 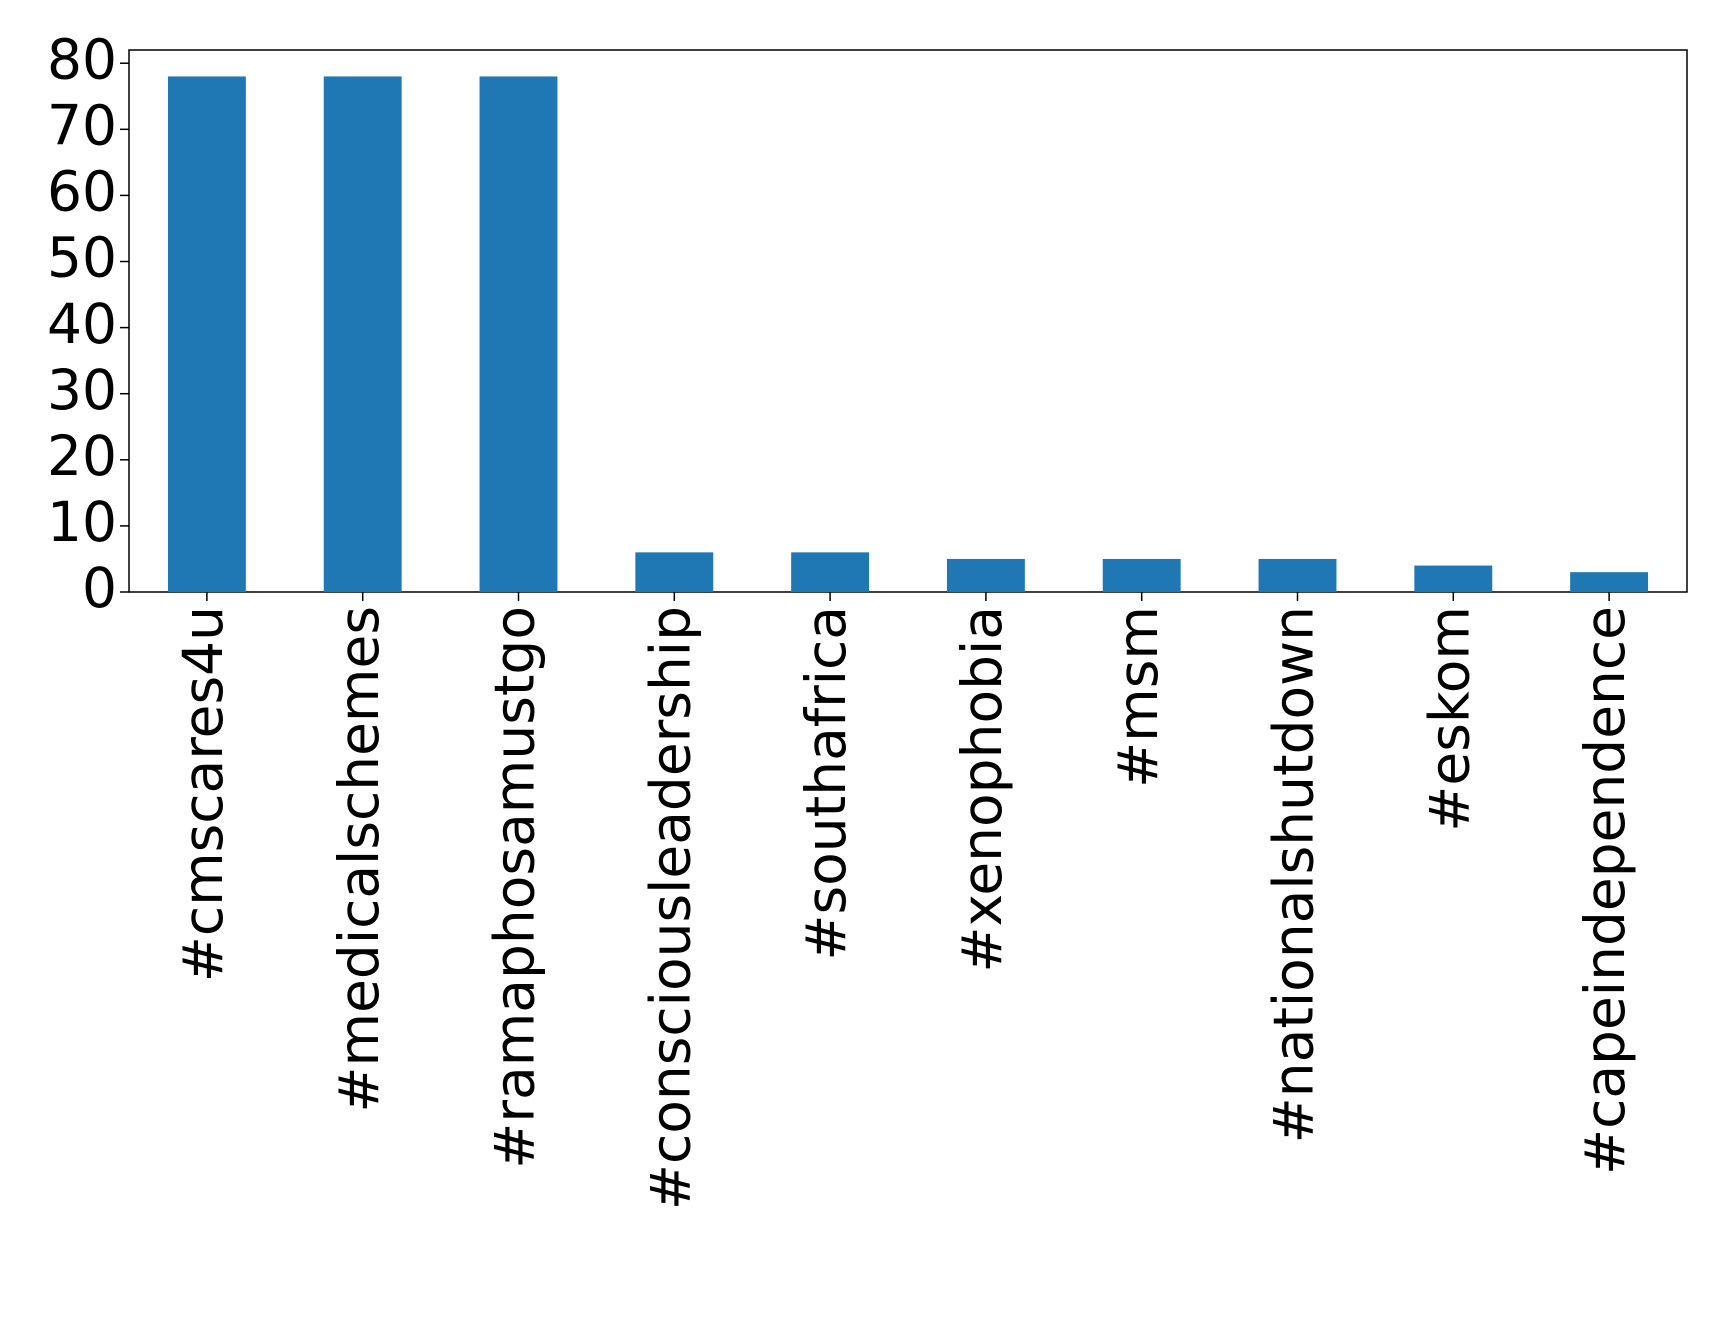 I want to click on y-tick-label: 20, so click(x=82, y=456).